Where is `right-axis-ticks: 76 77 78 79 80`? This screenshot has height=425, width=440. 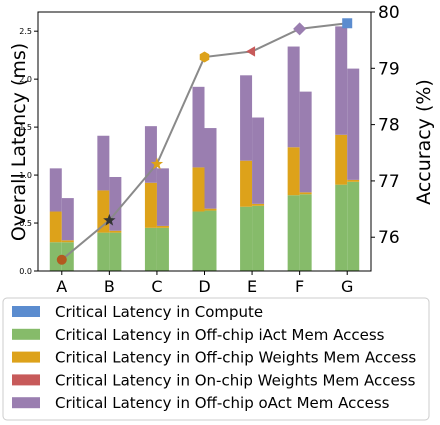
right-axis-ticks: 76 77 78 79 80 is located at coordinates (385, 125).